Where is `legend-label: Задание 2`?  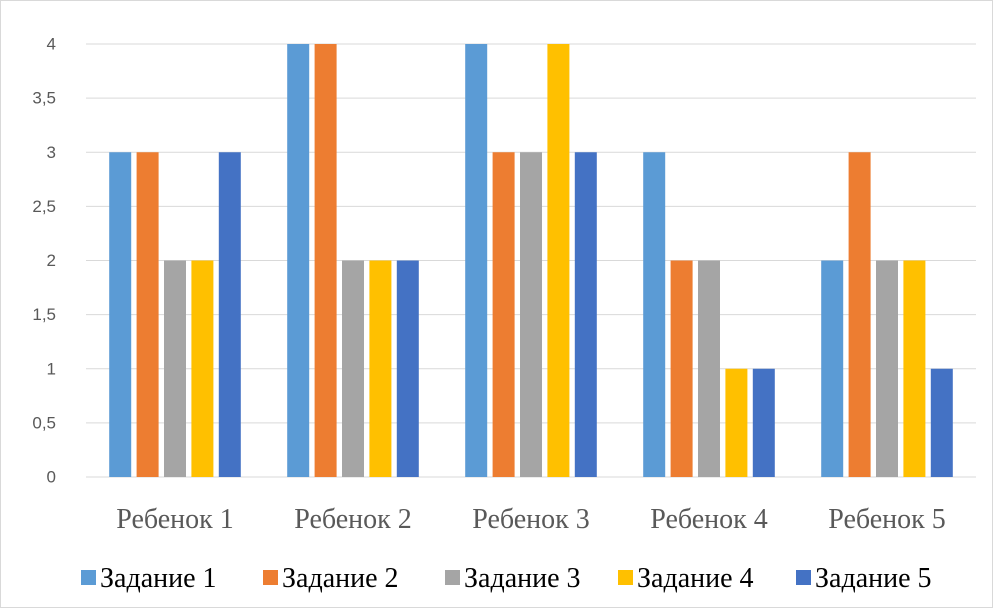
legend-label: Задание 2 is located at coordinates (340, 578).